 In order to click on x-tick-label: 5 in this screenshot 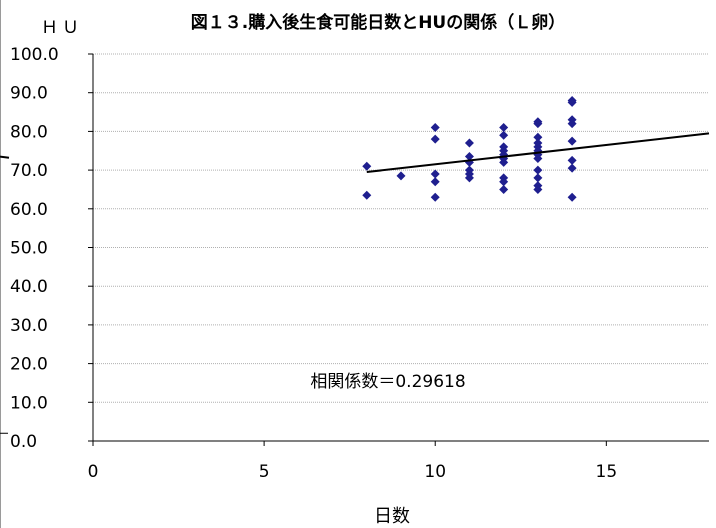, I will do `click(264, 472)`.